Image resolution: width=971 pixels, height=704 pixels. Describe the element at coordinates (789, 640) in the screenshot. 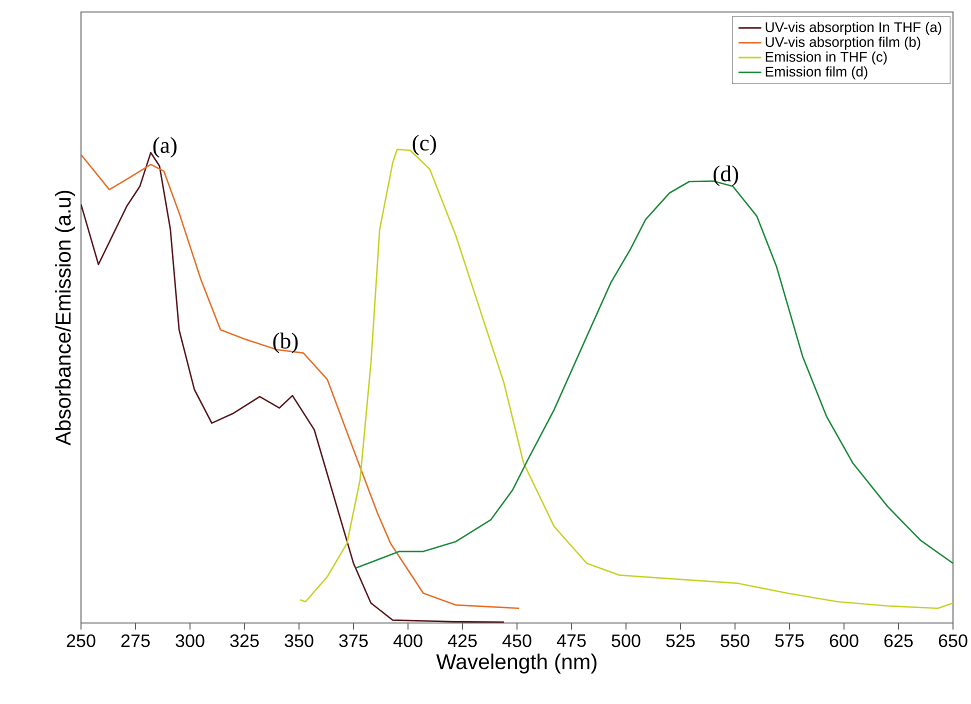

I see `x-tick-label: 575` at that location.